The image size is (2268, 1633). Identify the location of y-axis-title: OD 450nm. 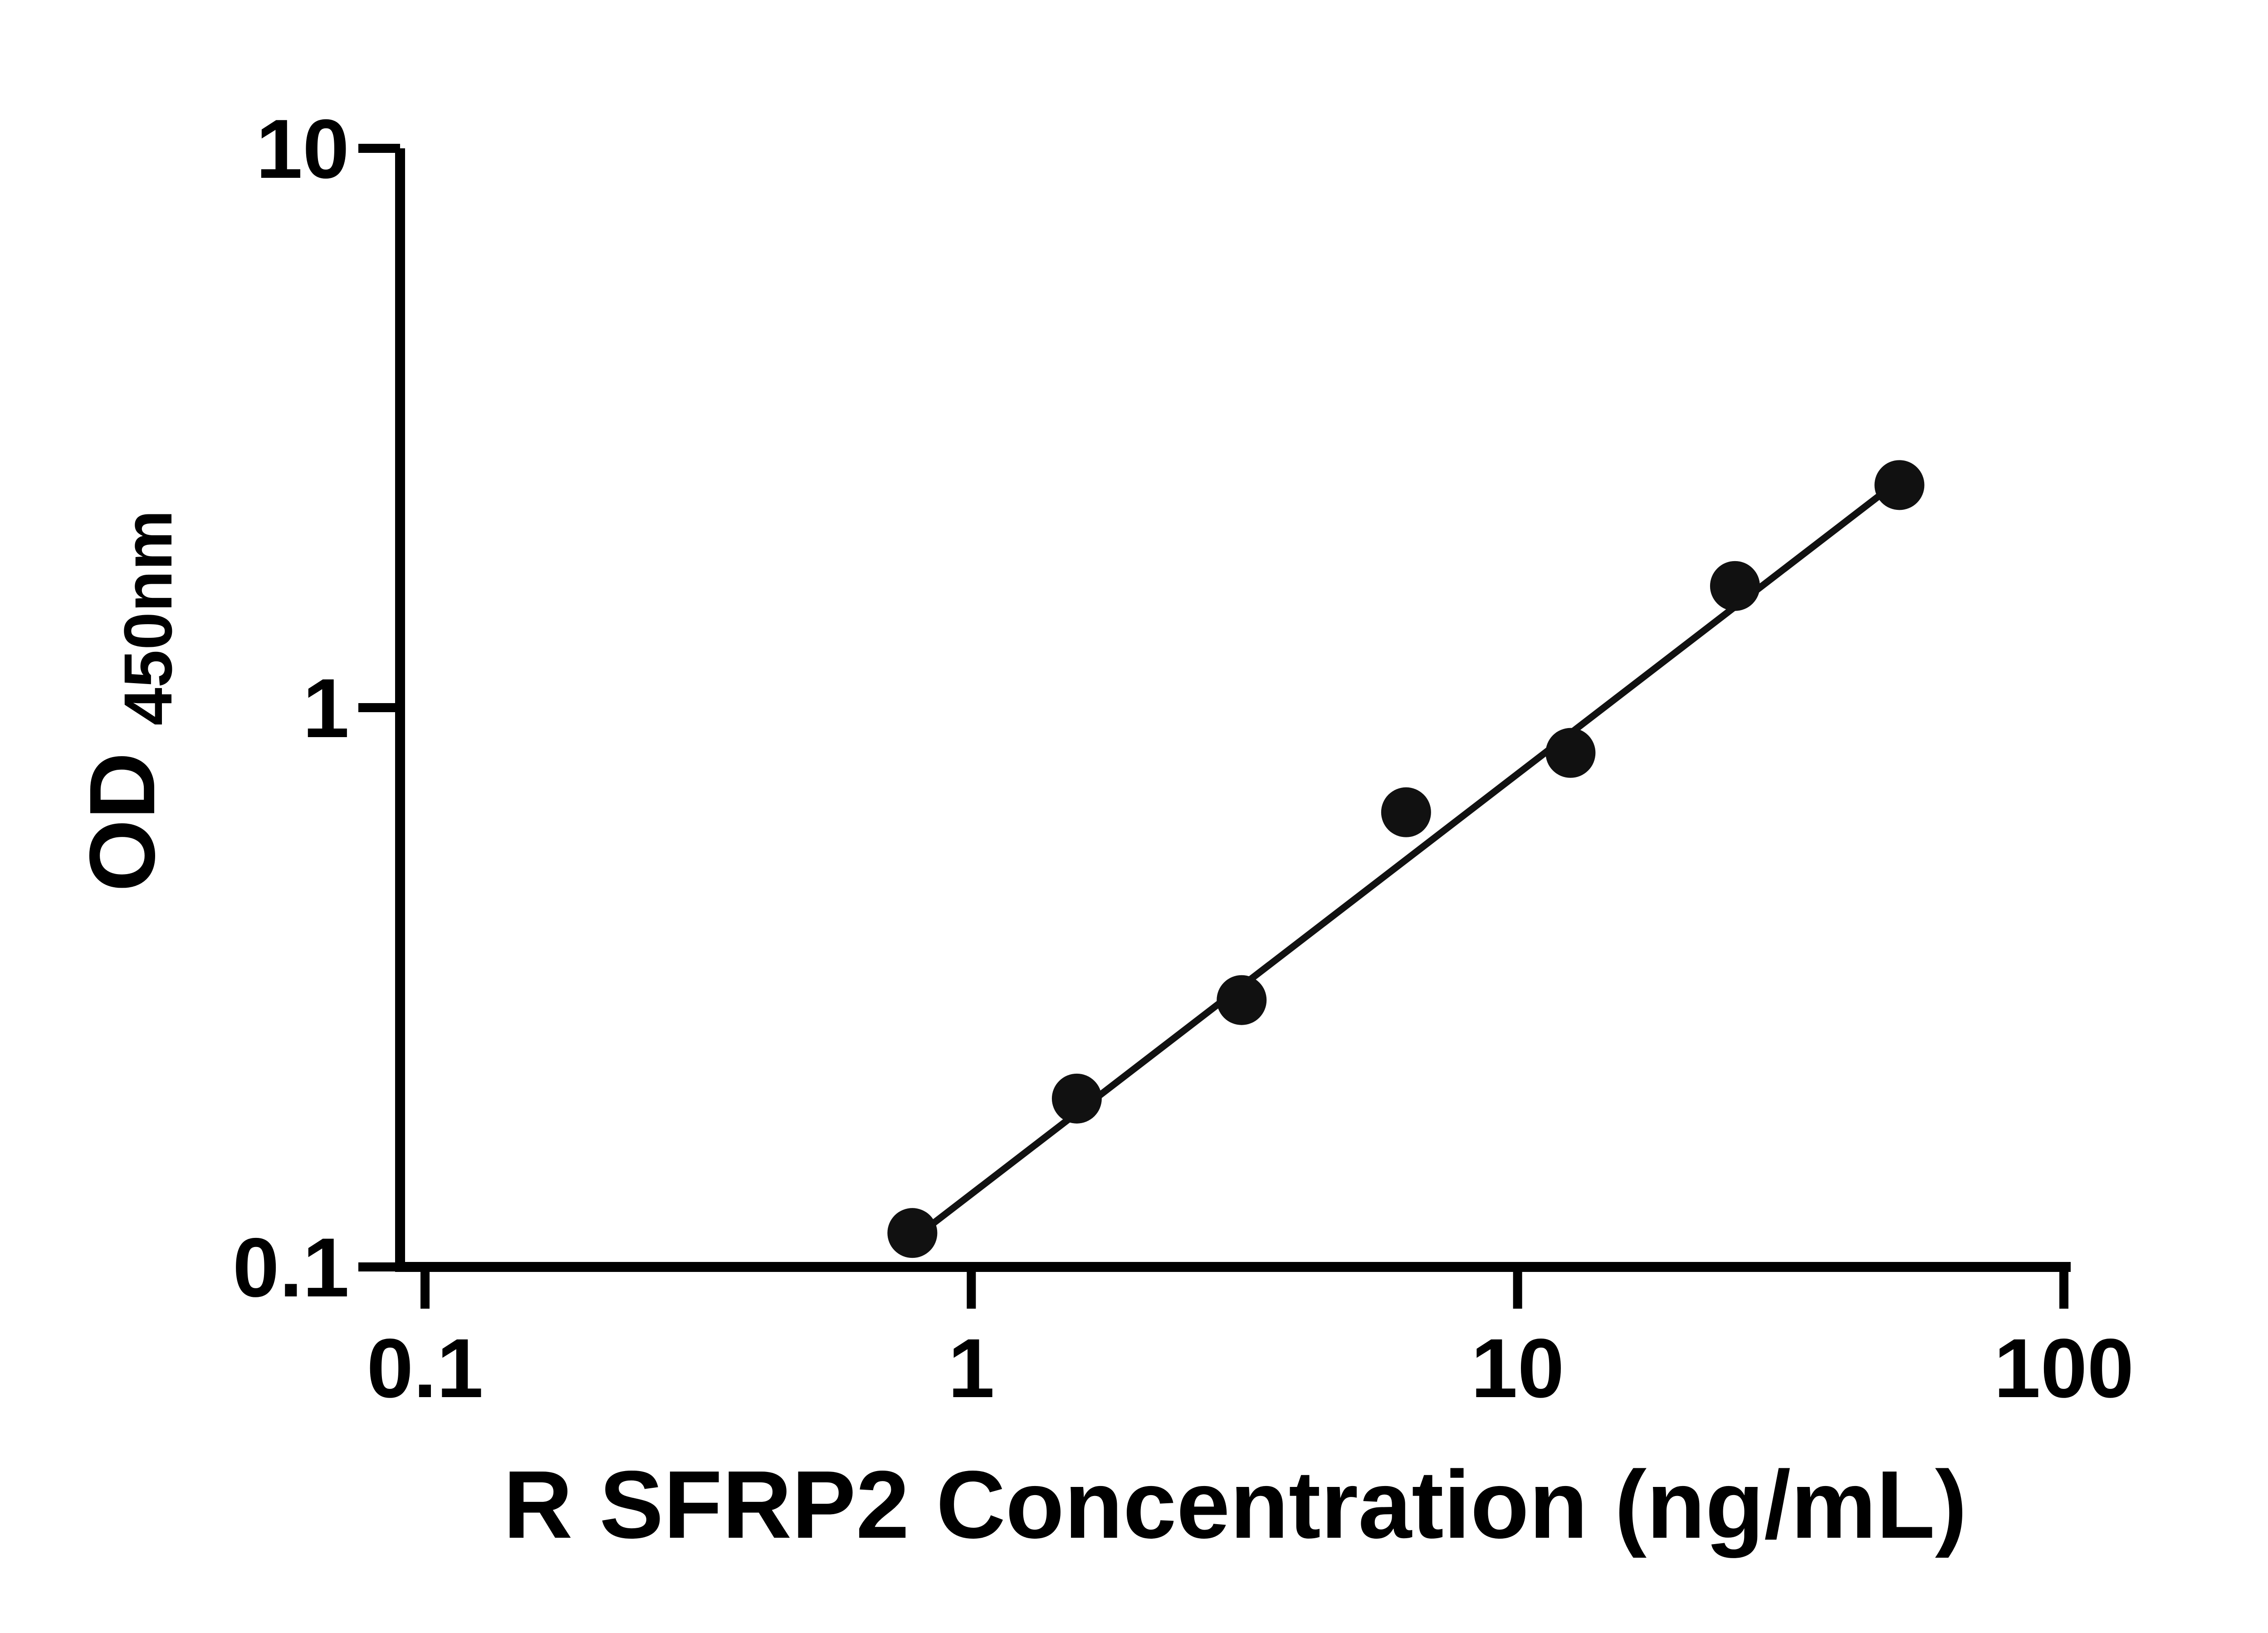
(126, 701).